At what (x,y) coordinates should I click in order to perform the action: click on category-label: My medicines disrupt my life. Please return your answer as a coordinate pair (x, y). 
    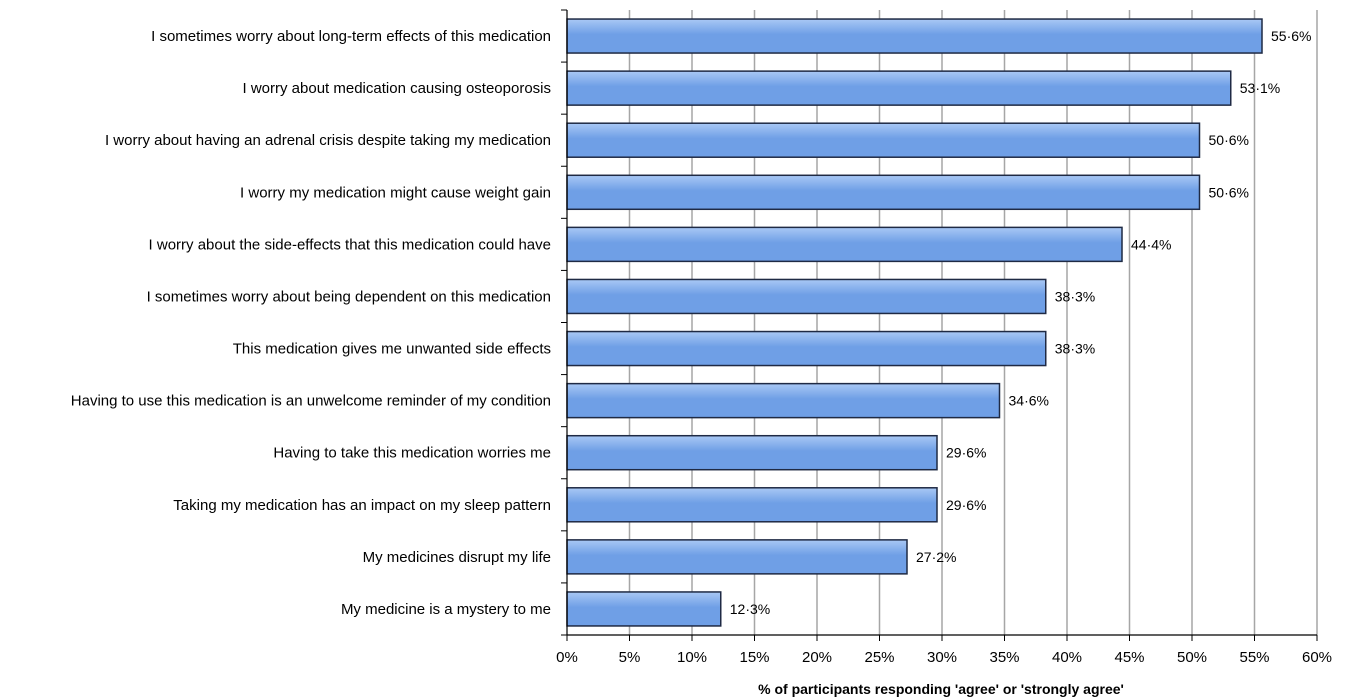
    Looking at the image, I should click on (457, 557).